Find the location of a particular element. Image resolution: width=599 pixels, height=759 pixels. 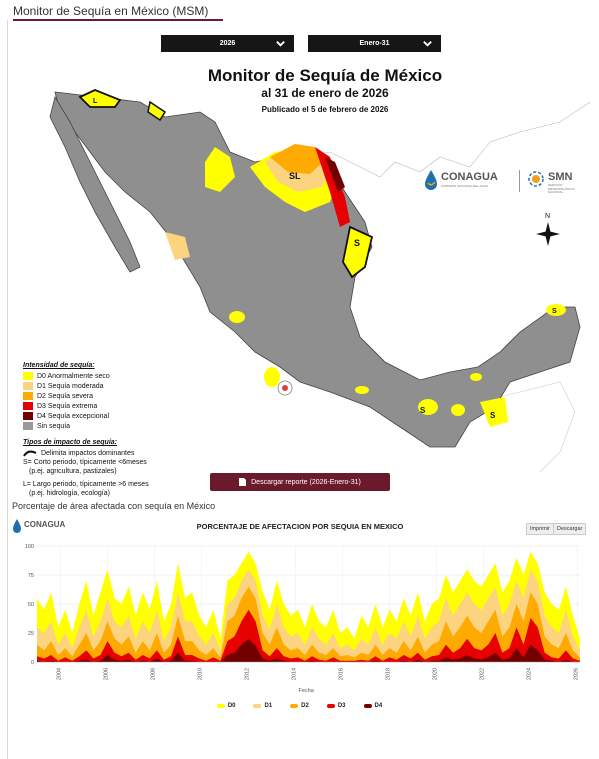

x-axis-label: Fecha is located at coordinates (307, 691).